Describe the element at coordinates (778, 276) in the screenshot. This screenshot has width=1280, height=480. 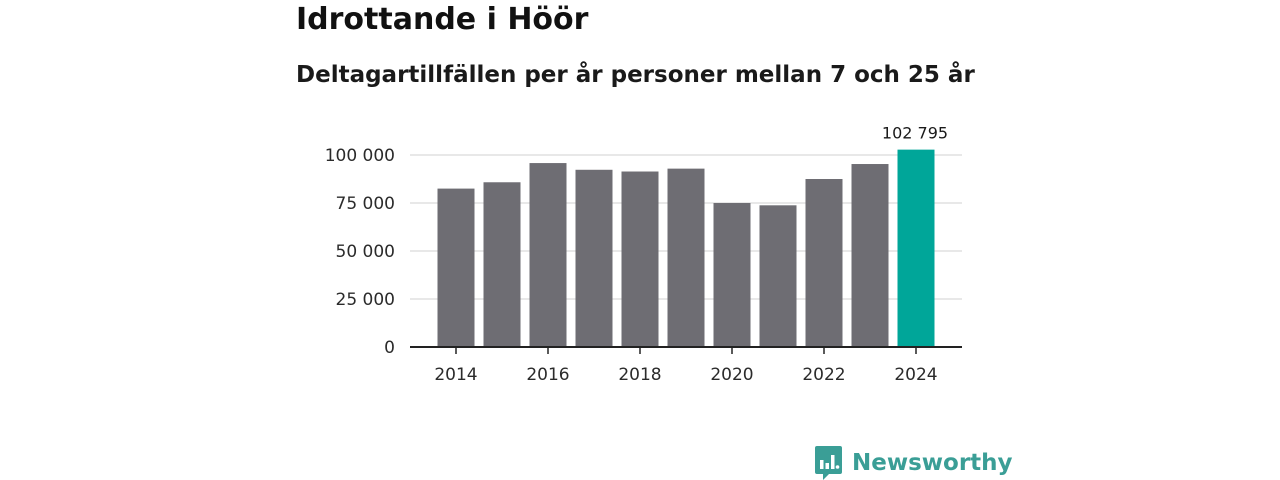
I see `bar-2021` at that location.